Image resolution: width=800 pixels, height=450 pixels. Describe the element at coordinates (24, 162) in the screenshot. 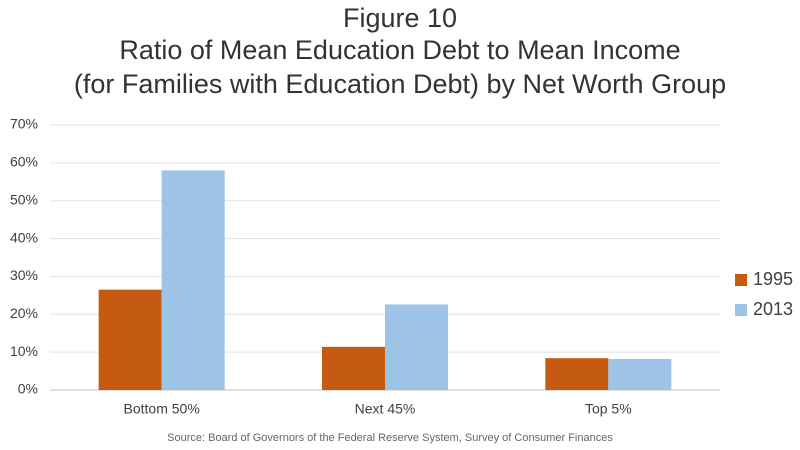

I see `y-tick-label: 60%` at that location.